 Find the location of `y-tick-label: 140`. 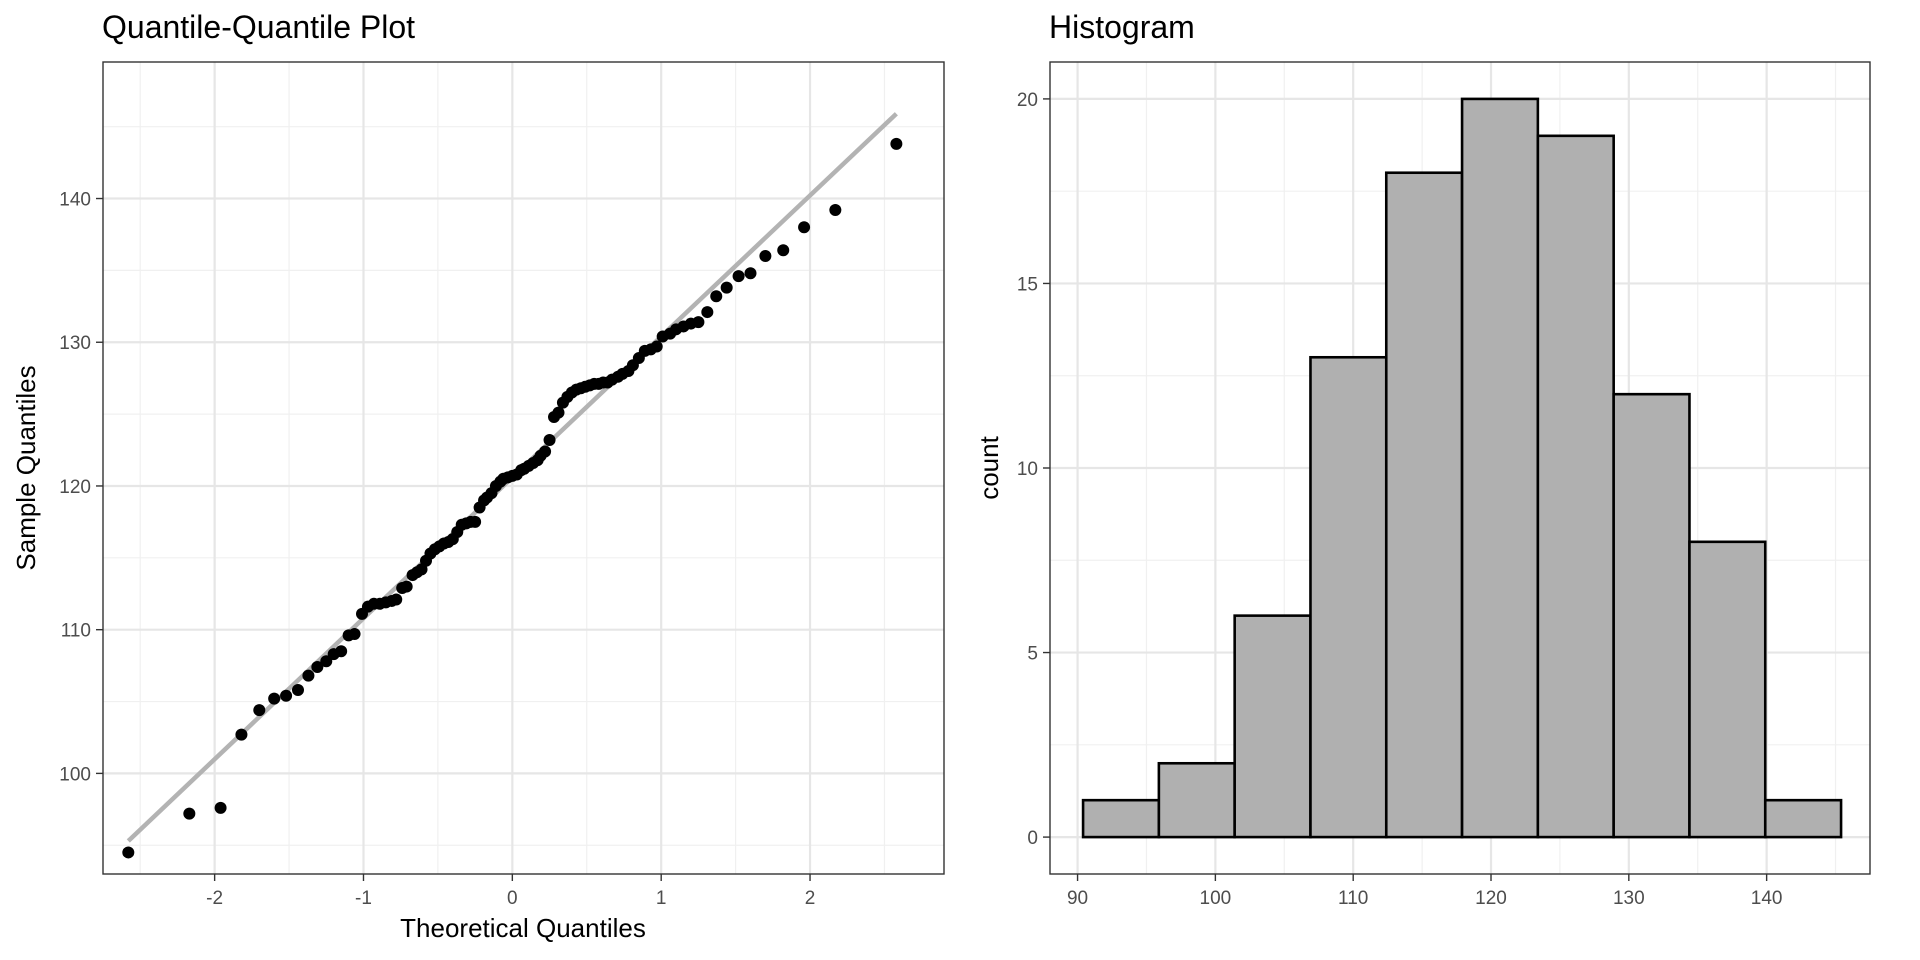

y-tick-label: 140 is located at coordinates (75, 200).